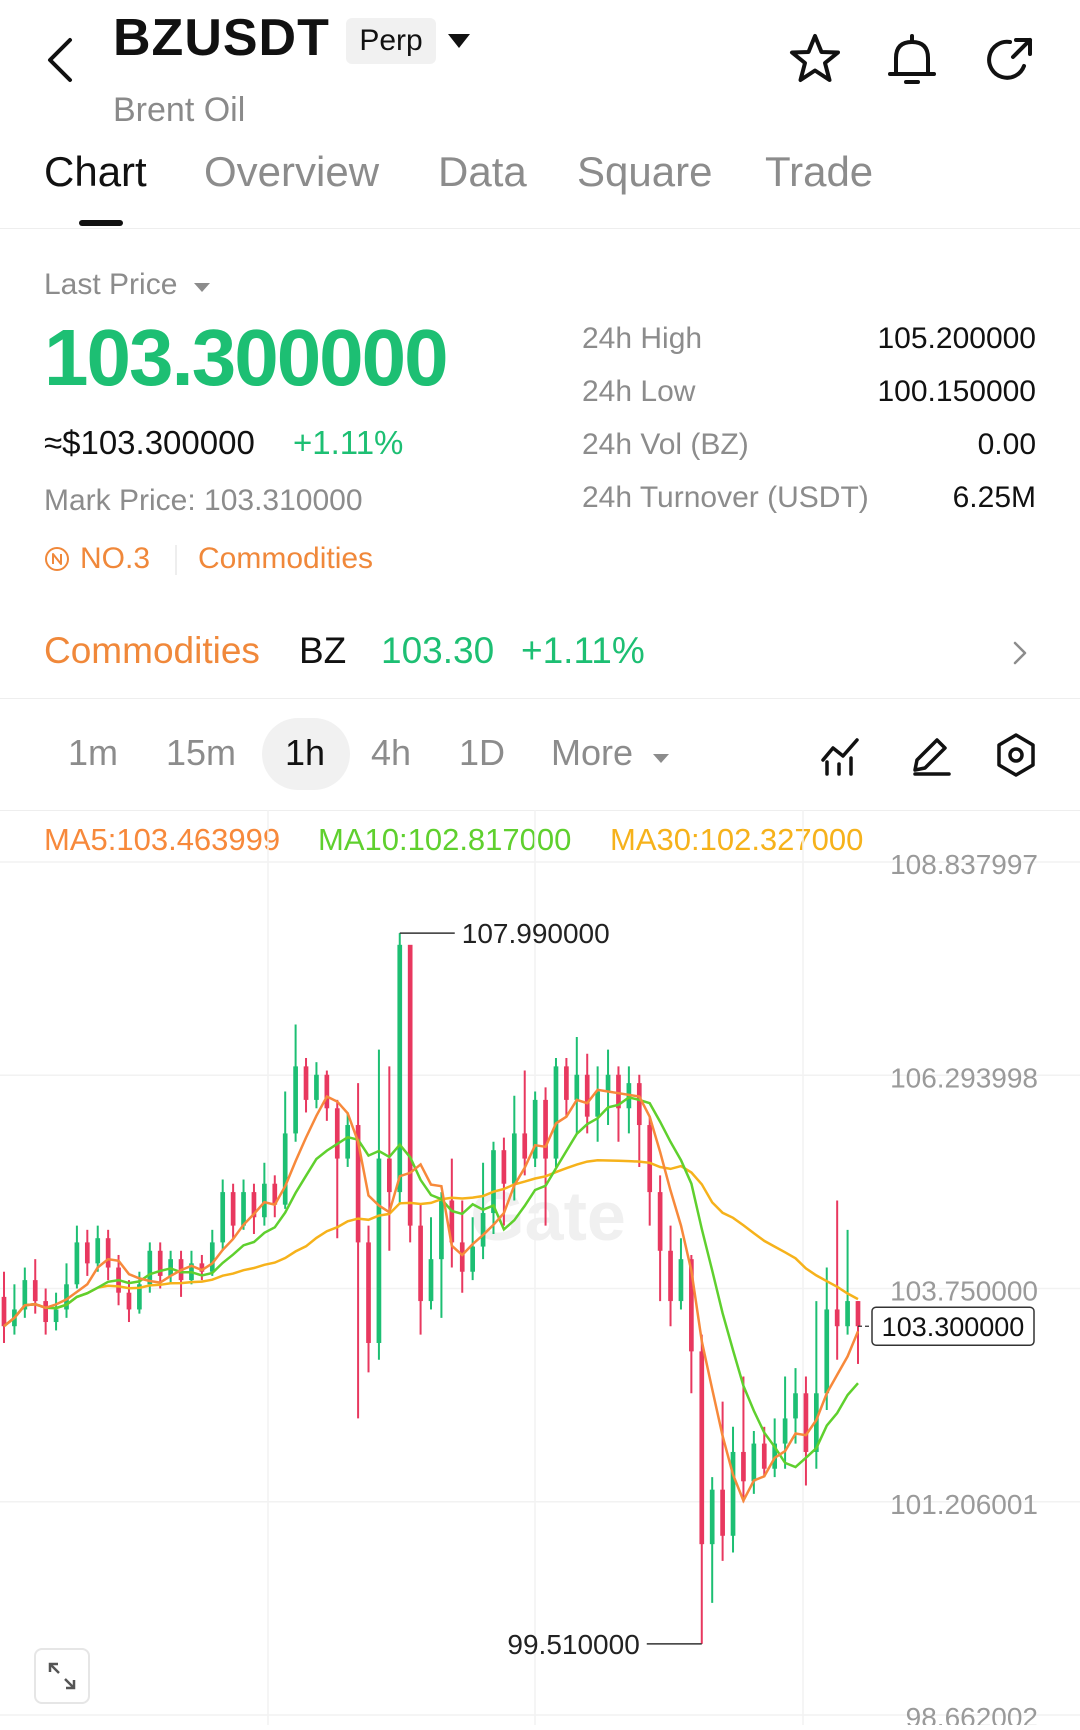 This screenshot has height=1730, width=1080. What do you see at coordinates (815, 60) in the screenshot?
I see `favorite-star-icon` at bounding box center [815, 60].